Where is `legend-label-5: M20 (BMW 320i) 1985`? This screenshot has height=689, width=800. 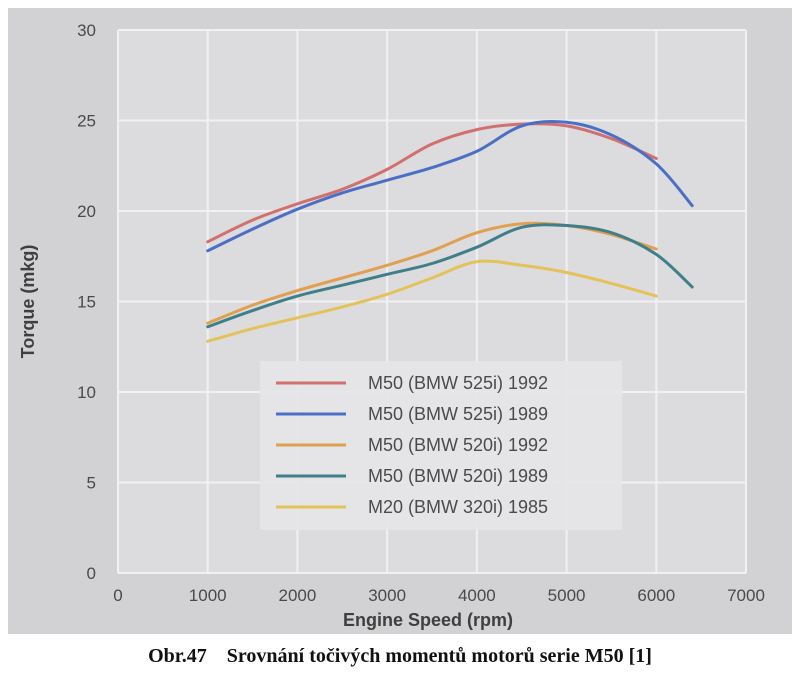 legend-label-5: M20 (BMW 320i) 1985 is located at coordinates (458, 507).